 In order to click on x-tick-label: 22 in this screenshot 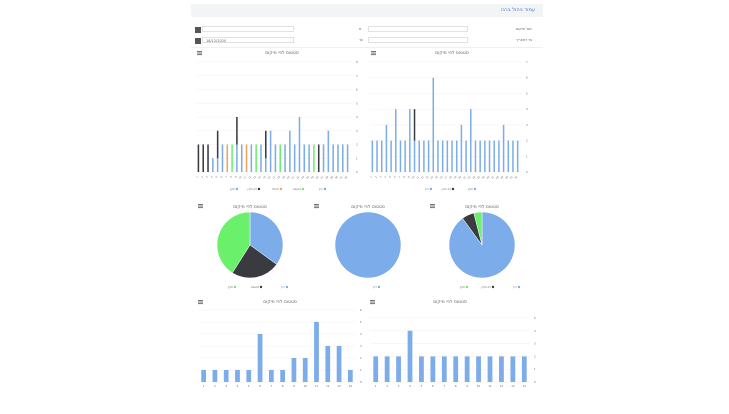, I will do `click(469, 177)`.